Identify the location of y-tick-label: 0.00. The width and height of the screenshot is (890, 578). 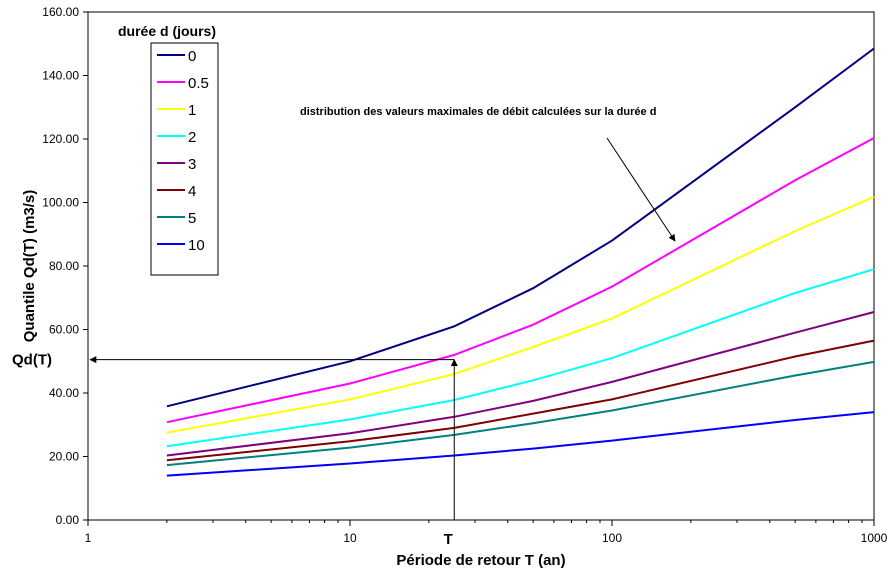
(68, 520).